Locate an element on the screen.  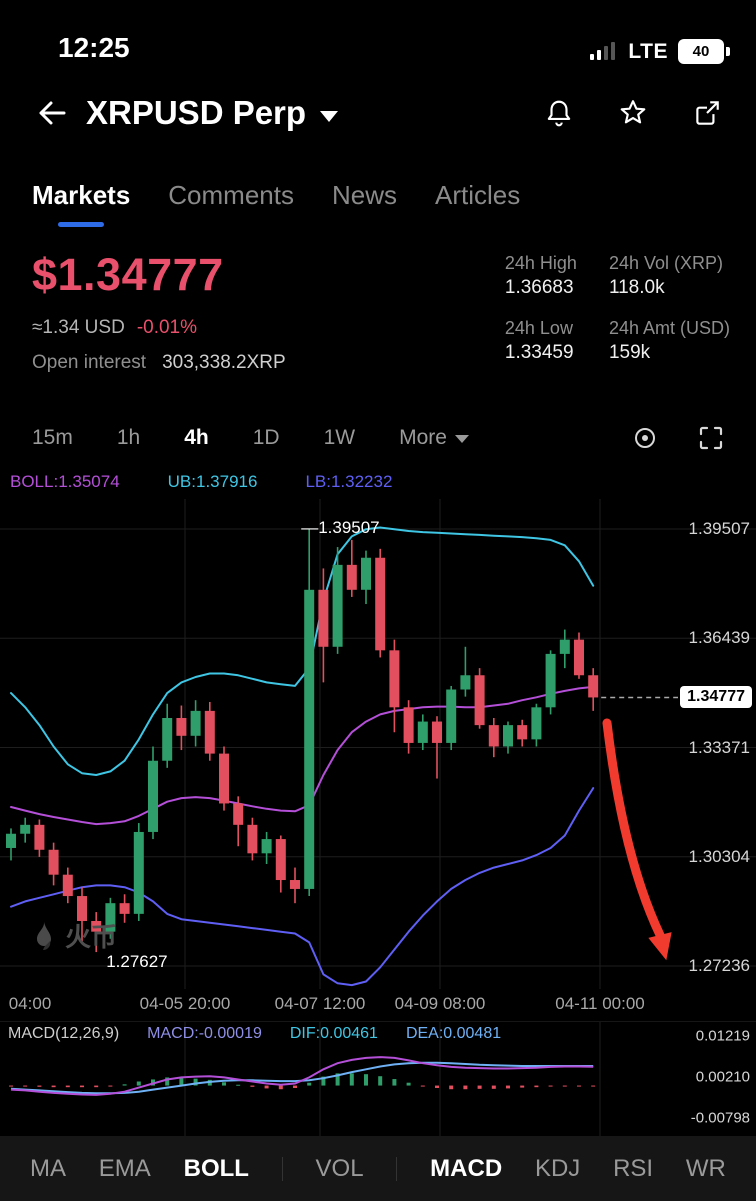
timeframe-more-button: More is located at coordinates (434, 438).